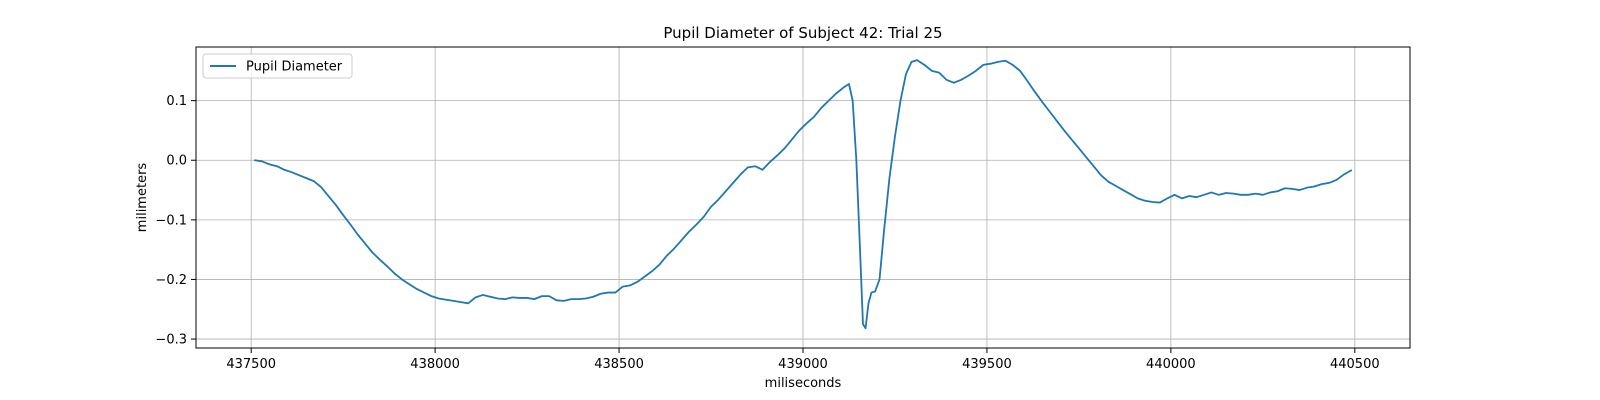 The height and width of the screenshot is (400, 1600). What do you see at coordinates (803, 364) in the screenshot?
I see `x-tick-label: 439000` at bounding box center [803, 364].